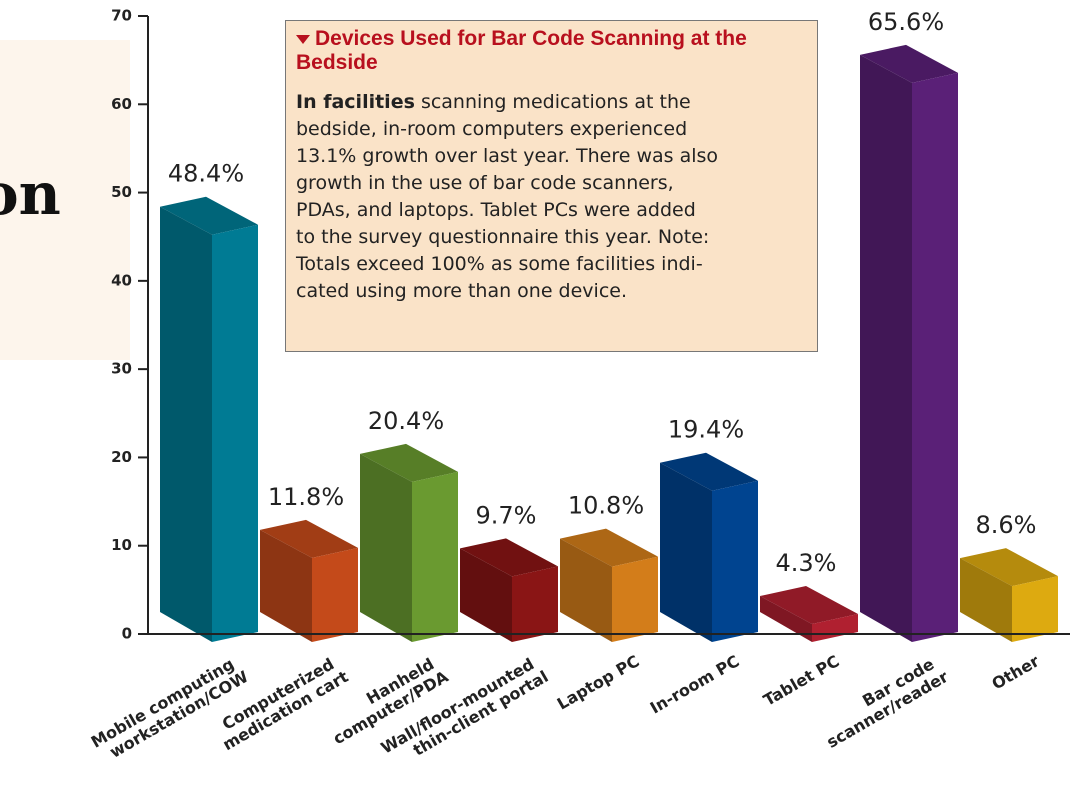 The width and height of the screenshot is (1080, 808). What do you see at coordinates (1006, 525) in the screenshot?
I see `data-label: 8.6%` at bounding box center [1006, 525].